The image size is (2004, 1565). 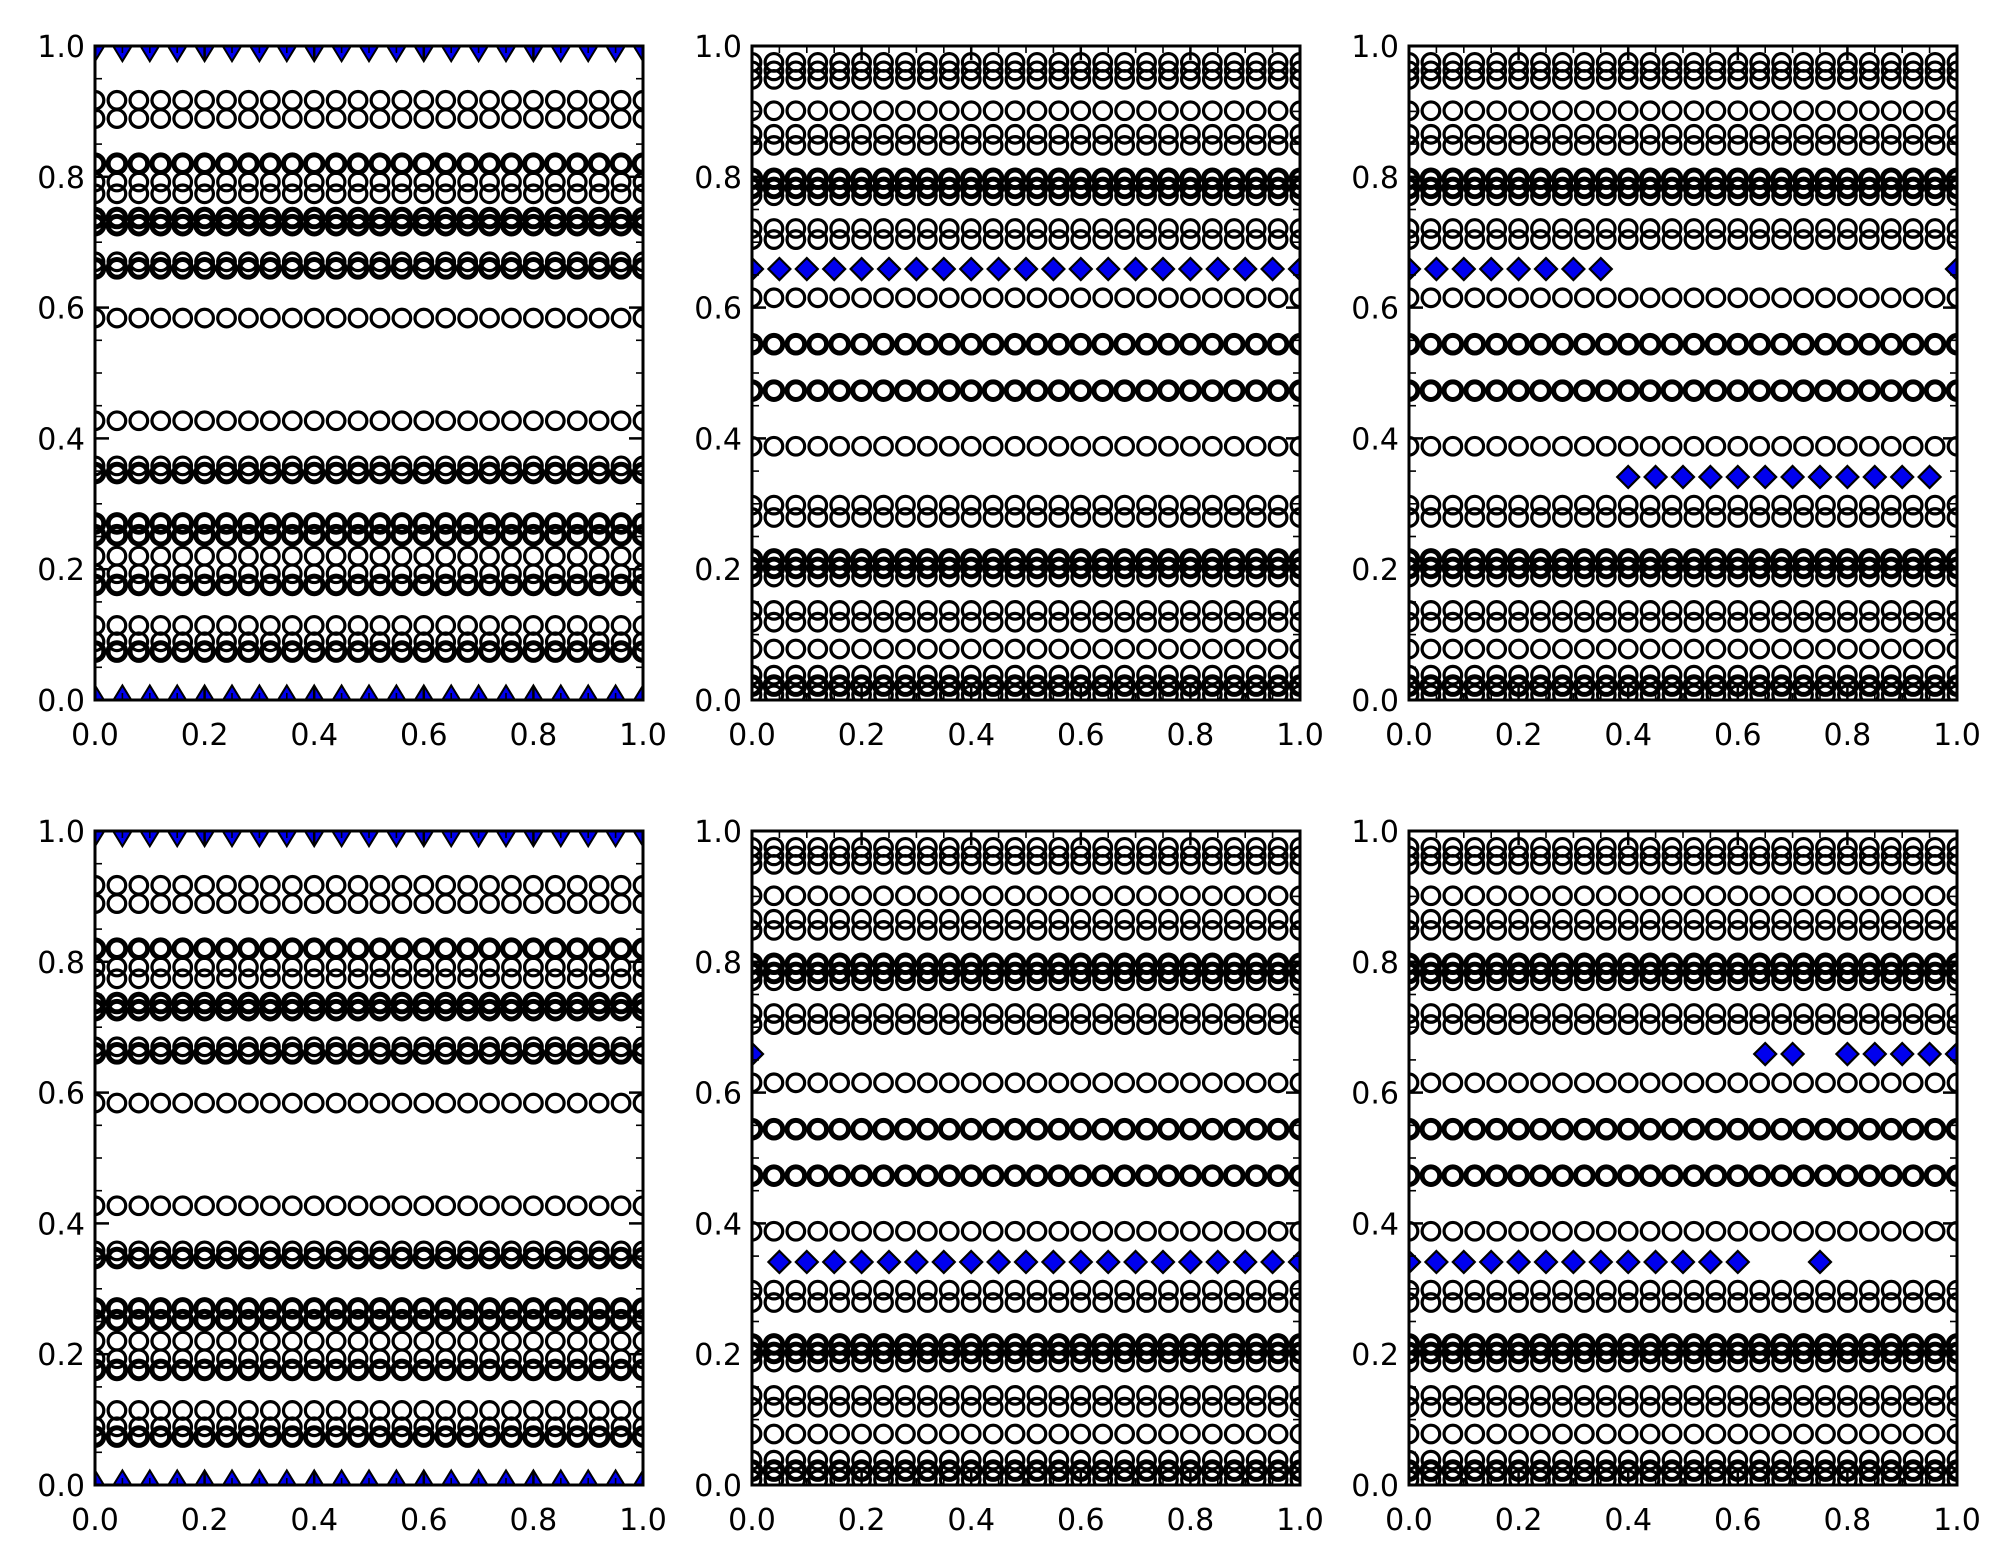 I want to click on subplot-top-left: 0.0 0.2 0.4 0.6 0.8 1.0 0.0 0.2 0.4 0.6 0.8 1.0, so click(x=352, y=391).